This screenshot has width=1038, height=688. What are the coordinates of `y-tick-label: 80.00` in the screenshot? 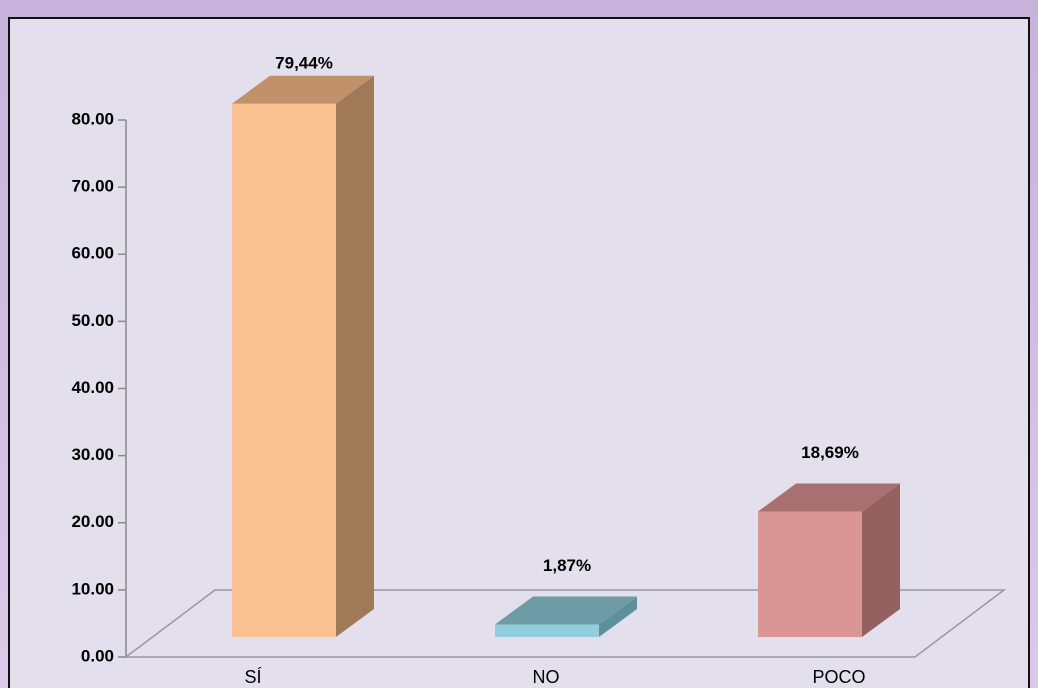 It's located at (92, 118).